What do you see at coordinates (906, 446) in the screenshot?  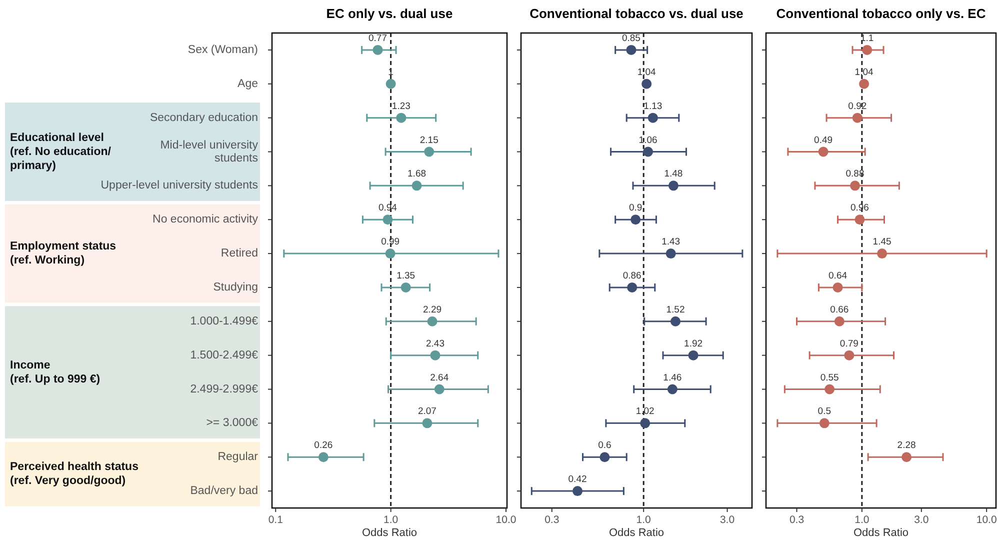 I see `data-label: 2.28` at bounding box center [906, 446].